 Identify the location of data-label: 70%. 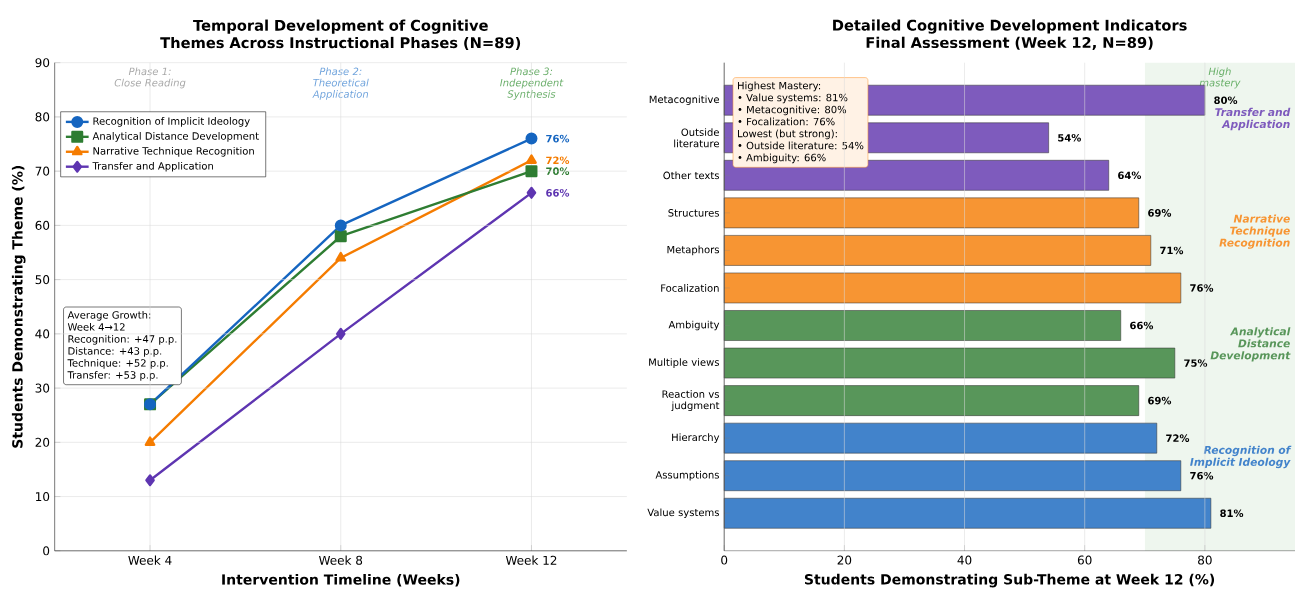
(558, 171).